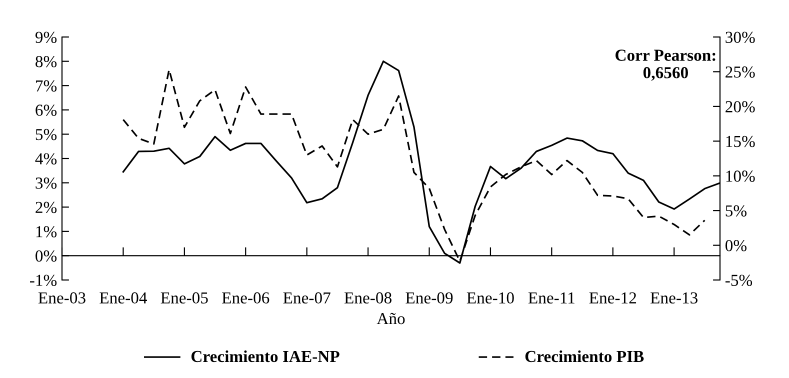  I want to click on legend-label: Crecimiento IAE-NP, so click(265, 356).